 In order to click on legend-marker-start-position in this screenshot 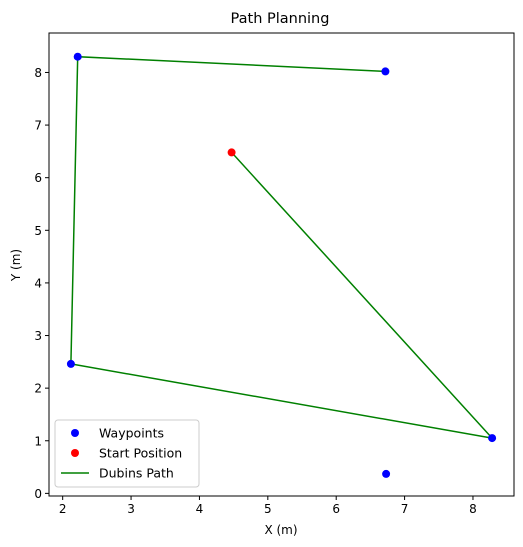, I will do `click(75, 453)`.